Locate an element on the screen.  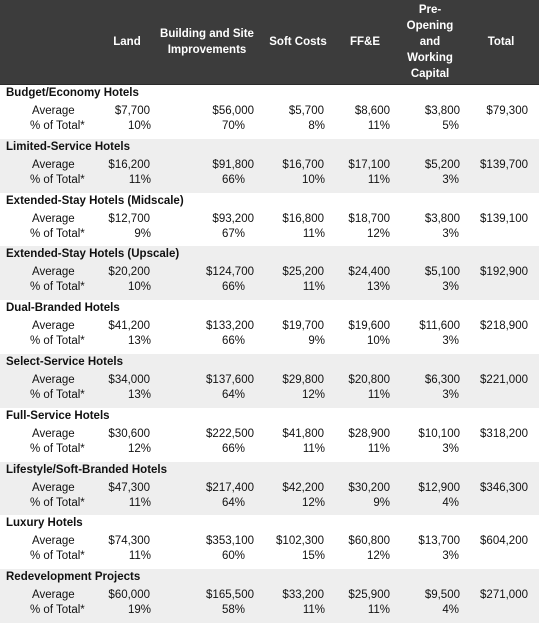
average-building-cell: $222,500 is located at coordinates (230, 433).